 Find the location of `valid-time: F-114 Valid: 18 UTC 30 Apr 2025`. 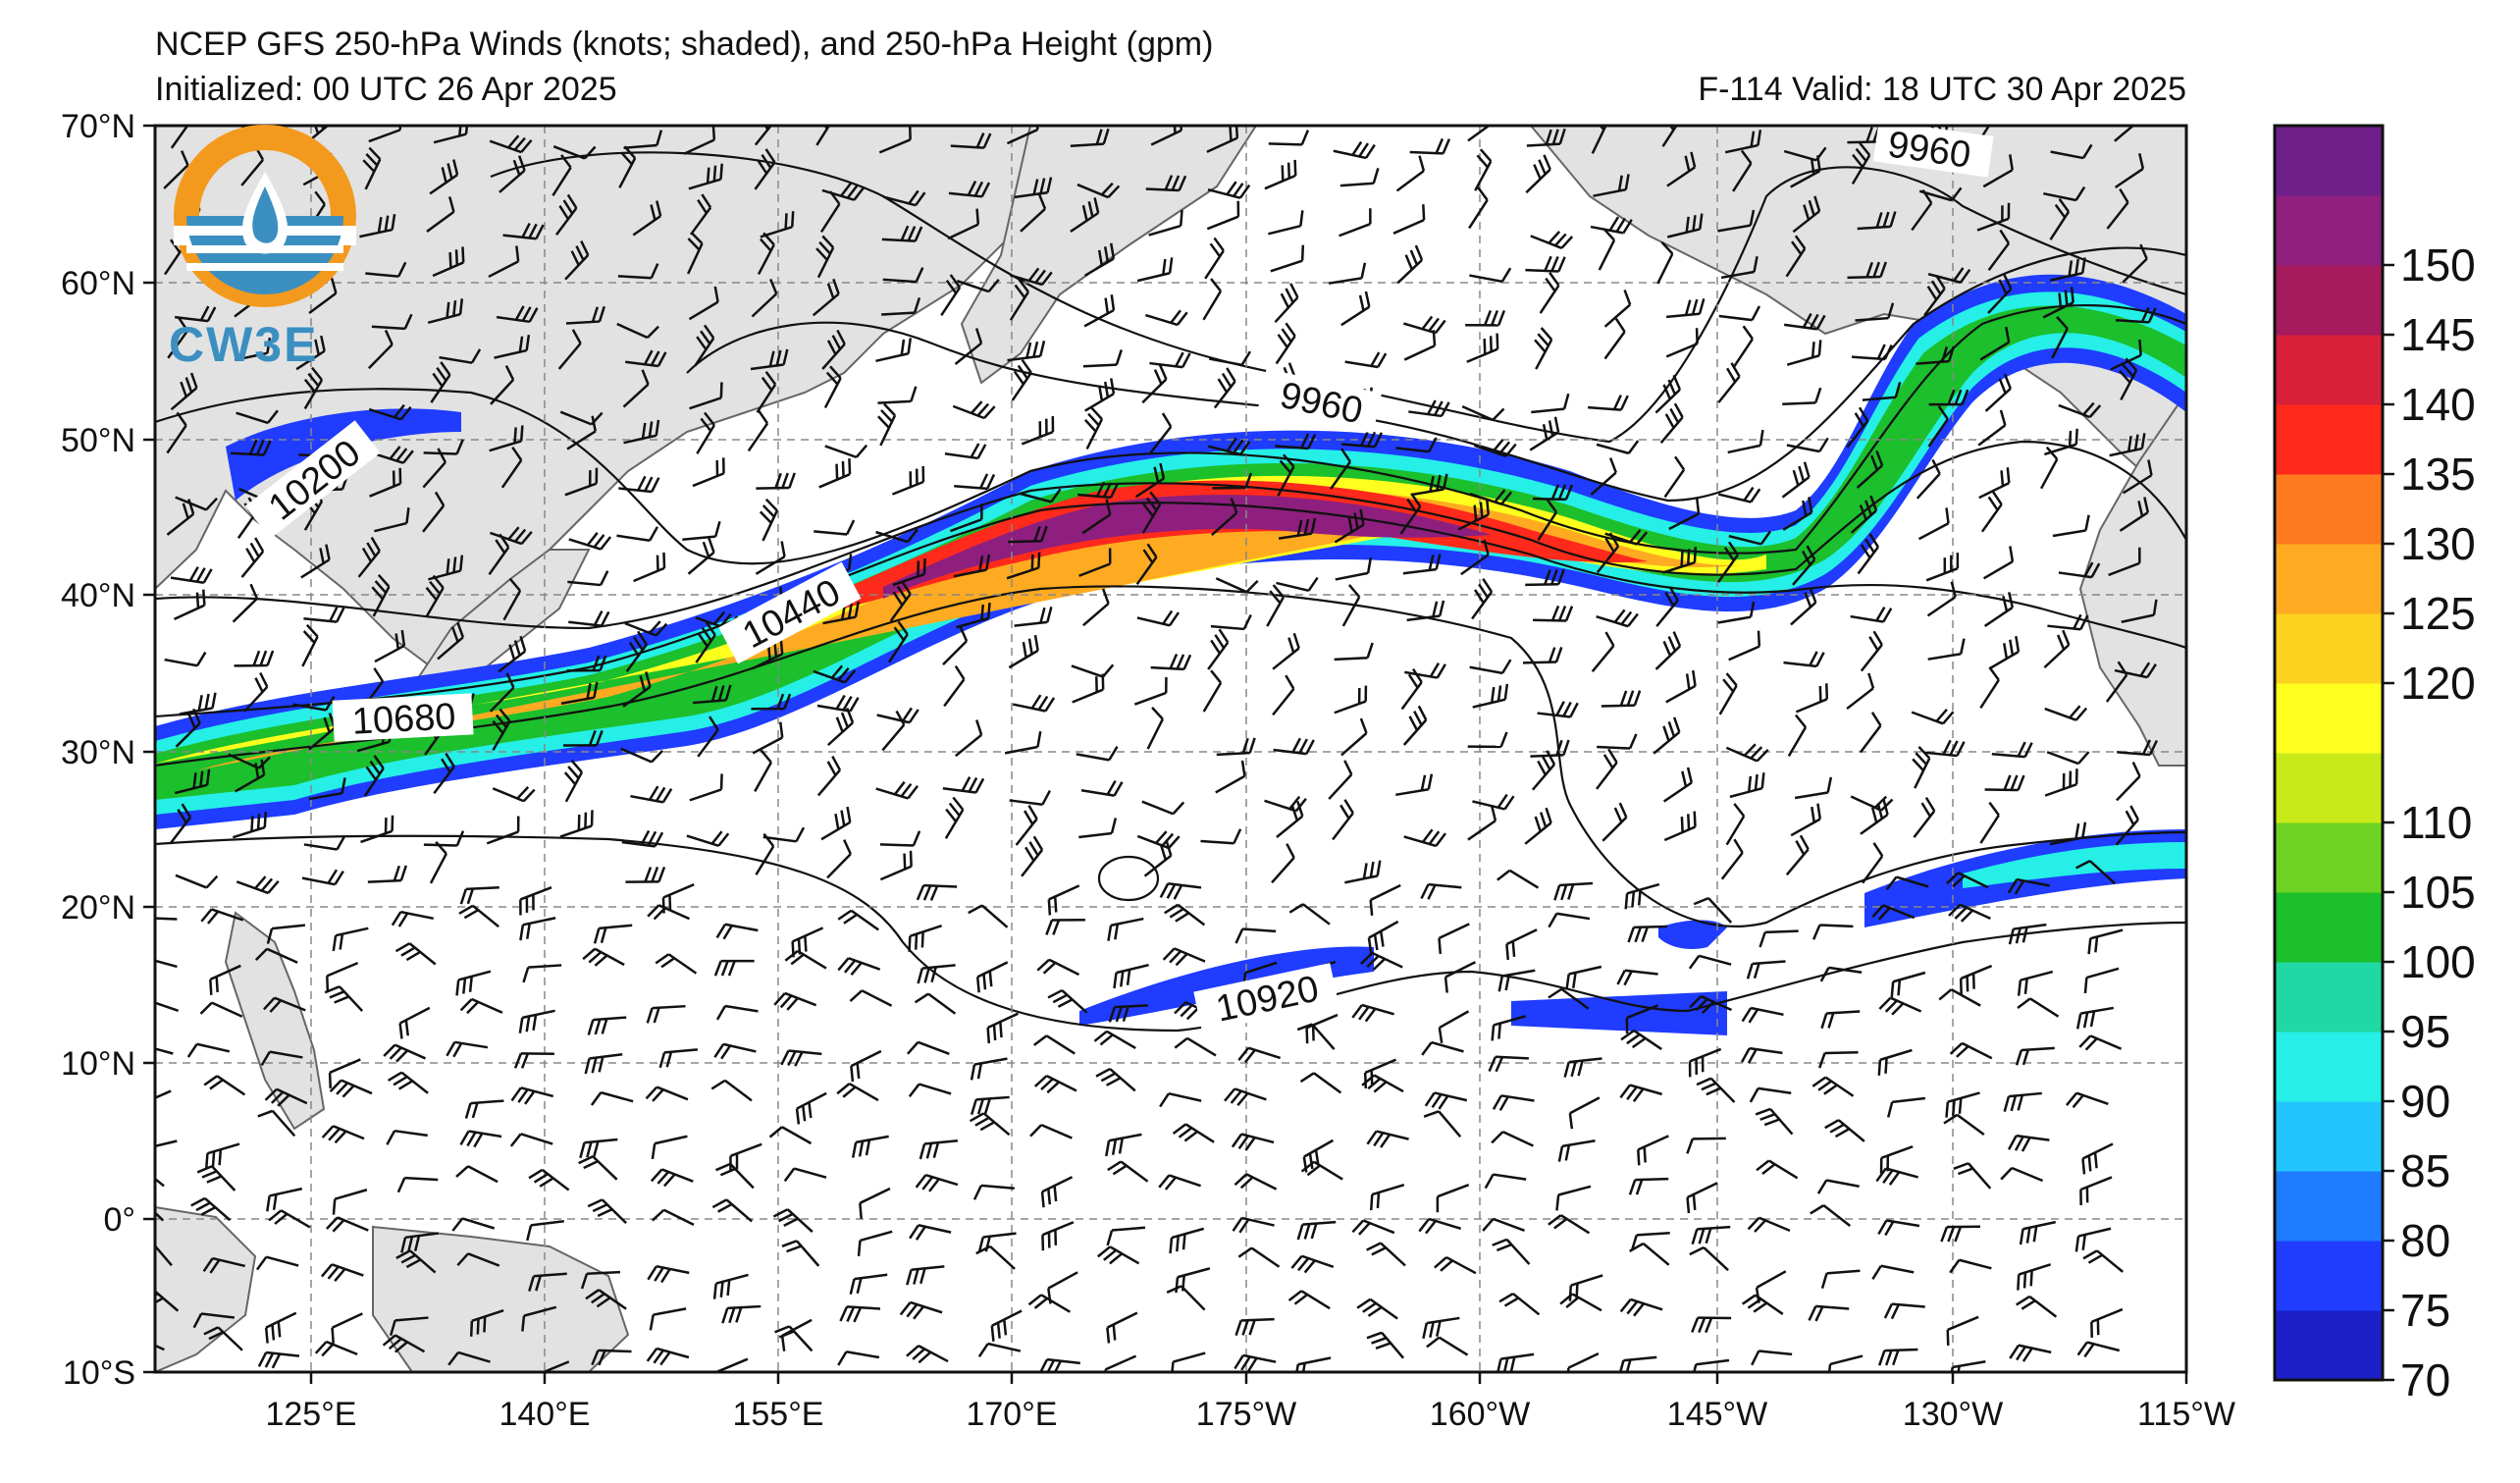

valid-time: F-114 Valid: 18 UTC 30 Apr 2025 is located at coordinates (1942, 89).